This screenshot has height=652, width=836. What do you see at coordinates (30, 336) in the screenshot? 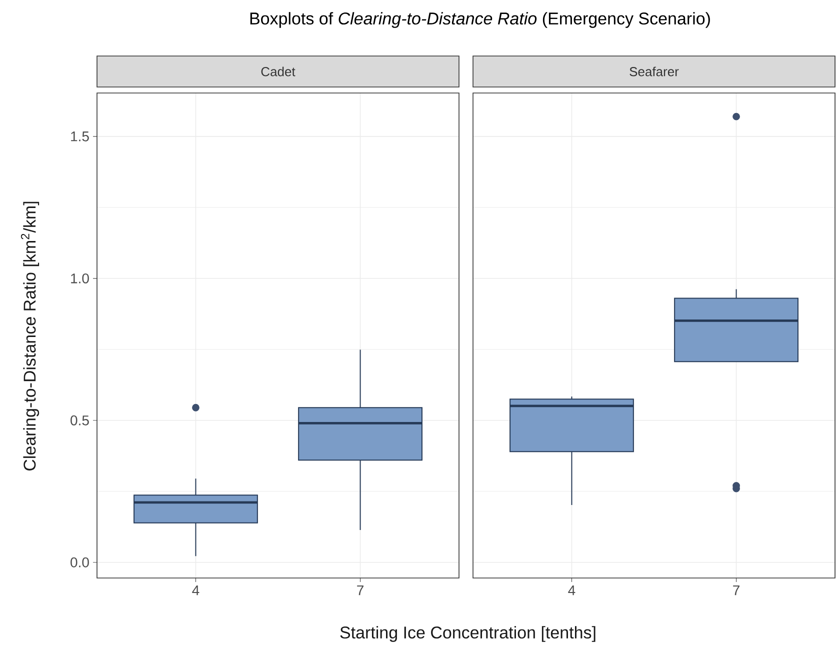
I see `y-axis-title: Clearing-to-Distance Ratio [km$^{2}$/km]` at bounding box center [30, 336].